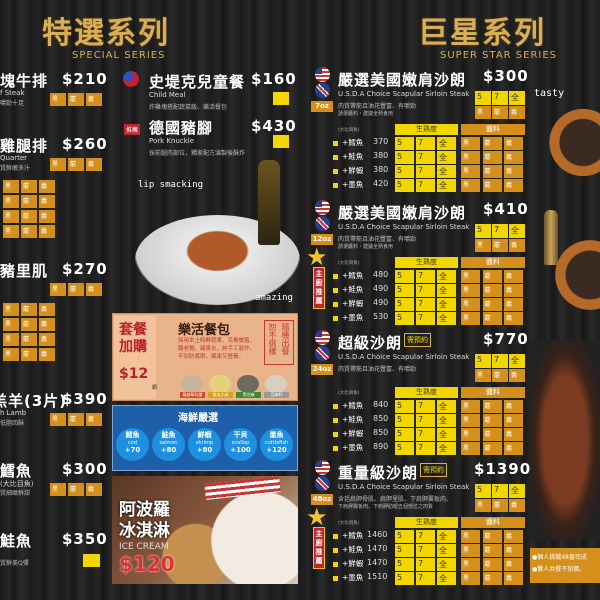  I want to click on seafood-option-cuttlefish: 墨魚 cuttlefish +120, so click(276, 444).